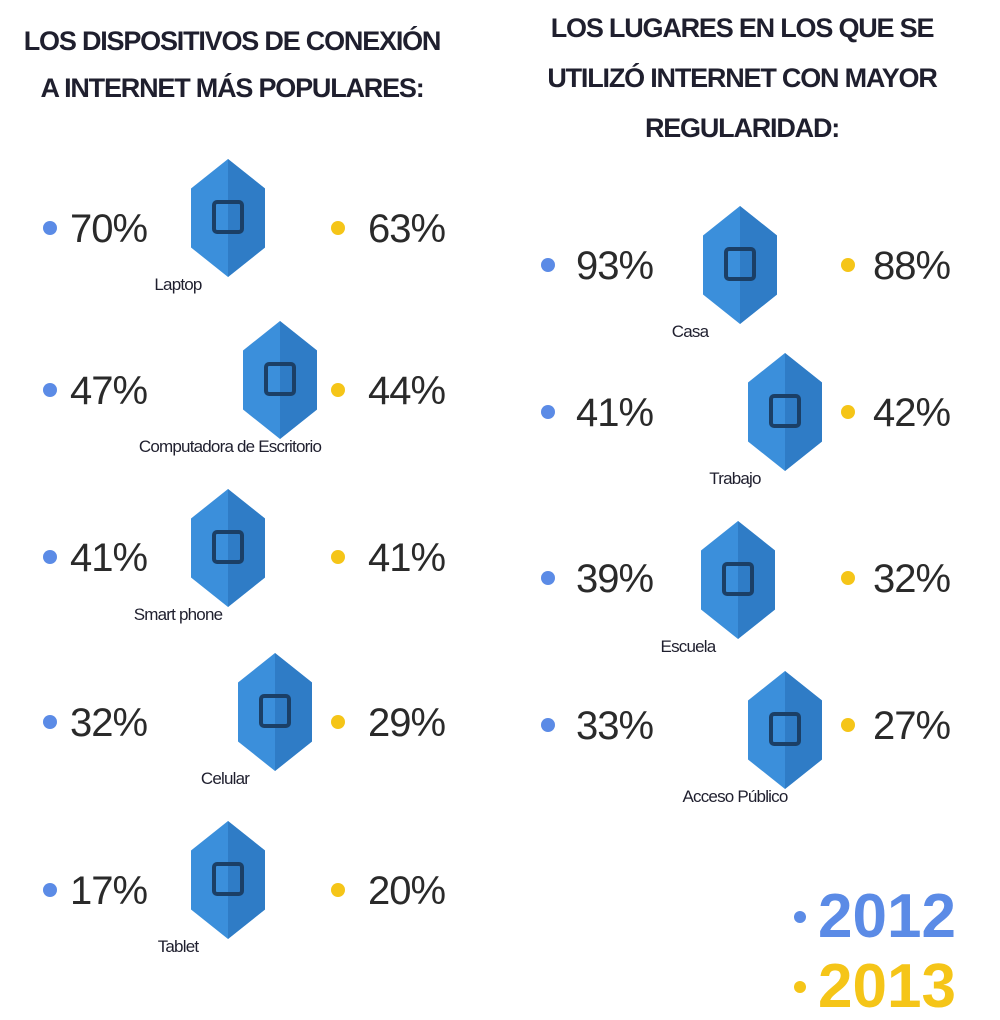 The height and width of the screenshot is (1020, 1000). I want to click on value-2012: 93%, so click(614, 266).